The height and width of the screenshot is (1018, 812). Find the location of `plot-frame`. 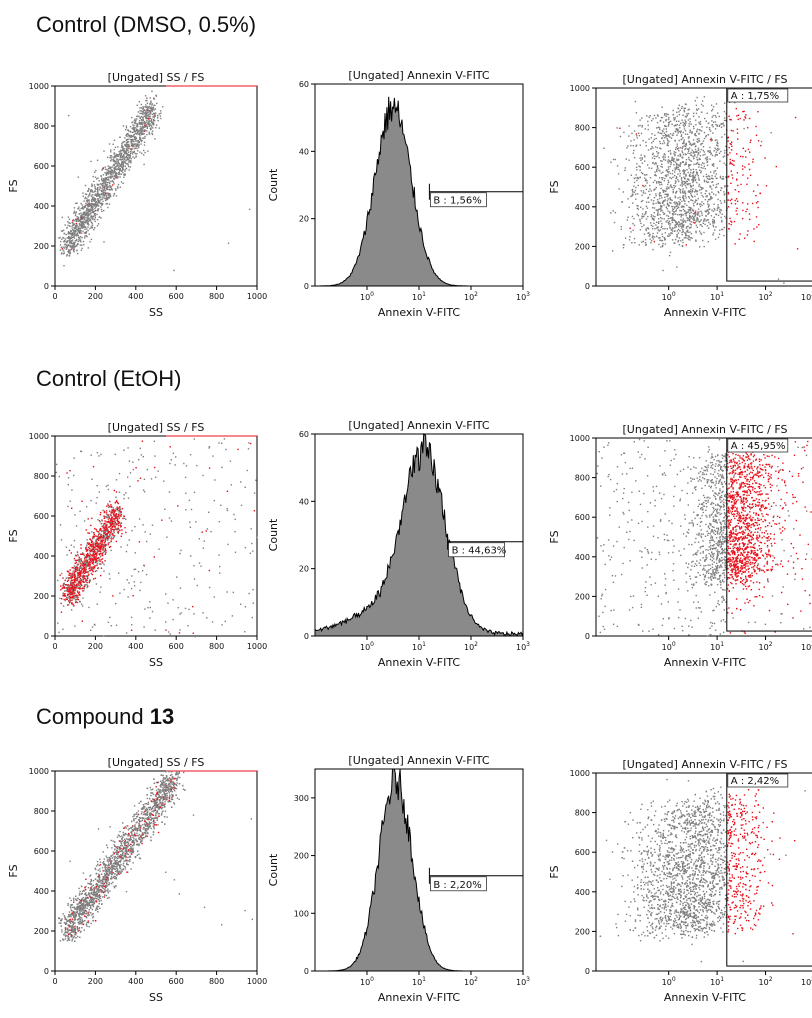

plot-frame is located at coordinates (703, 187).